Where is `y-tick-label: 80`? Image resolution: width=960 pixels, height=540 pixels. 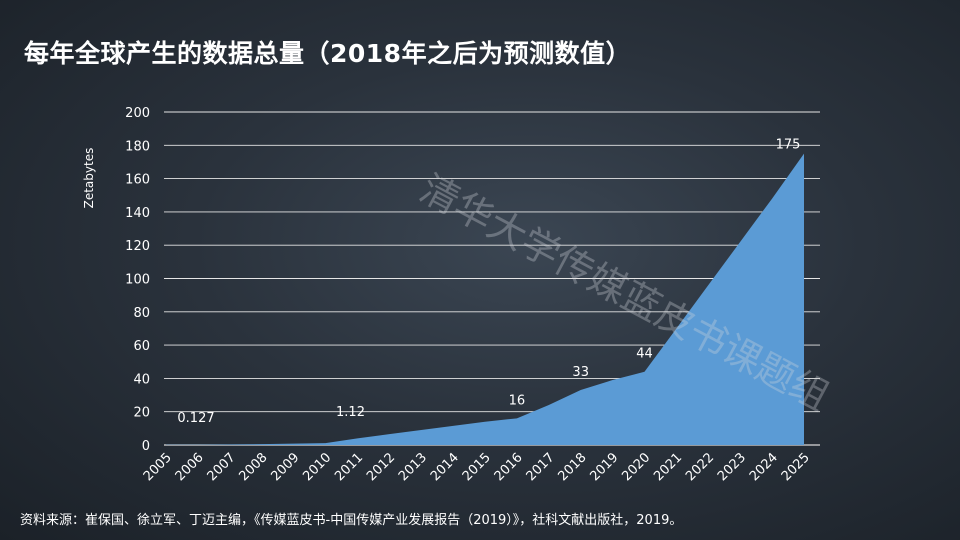 y-tick-label: 80 is located at coordinates (141, 313).